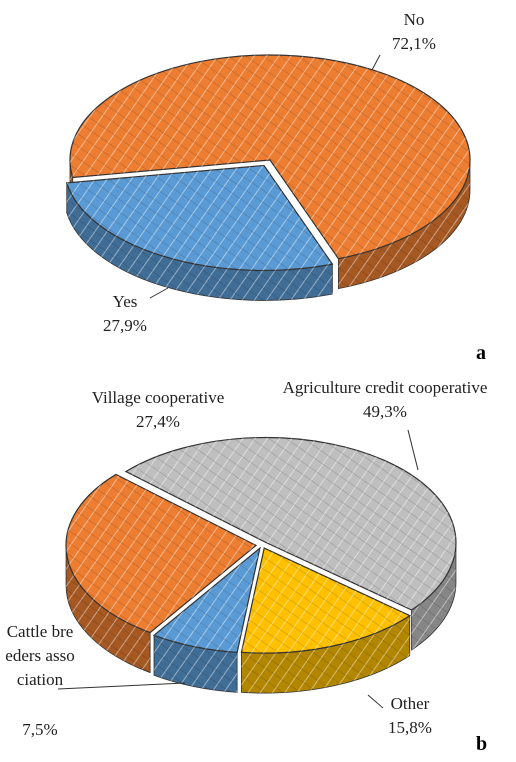 This screenshot has height=762, width=516. I want to click on slice-value-label: 49,3%, so click(385, 411).